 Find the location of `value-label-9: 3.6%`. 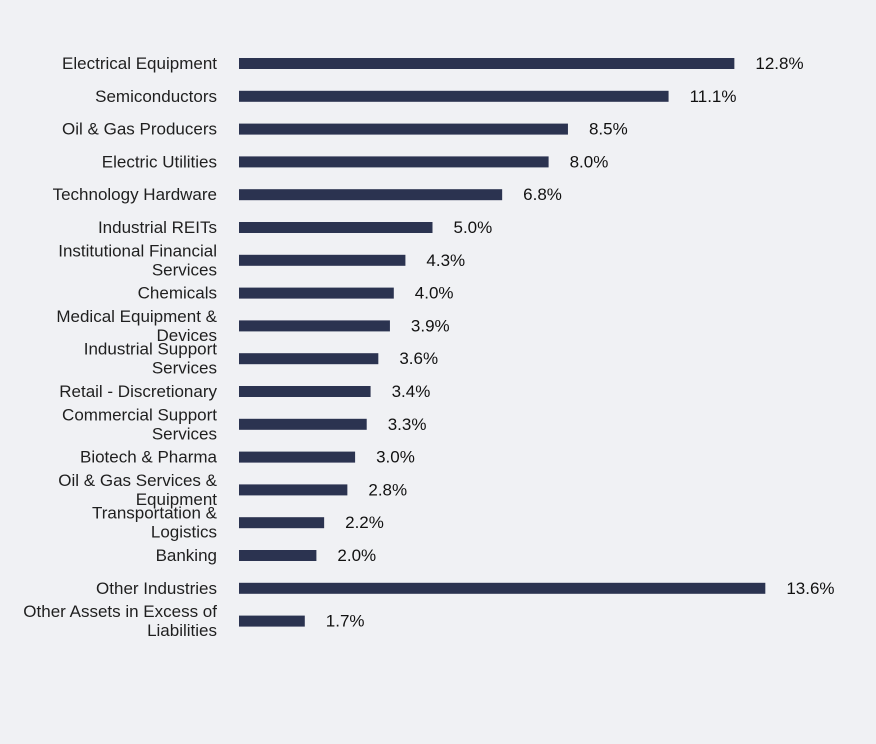

value-label-9: 3.6% is located at coordinates (418, 358).